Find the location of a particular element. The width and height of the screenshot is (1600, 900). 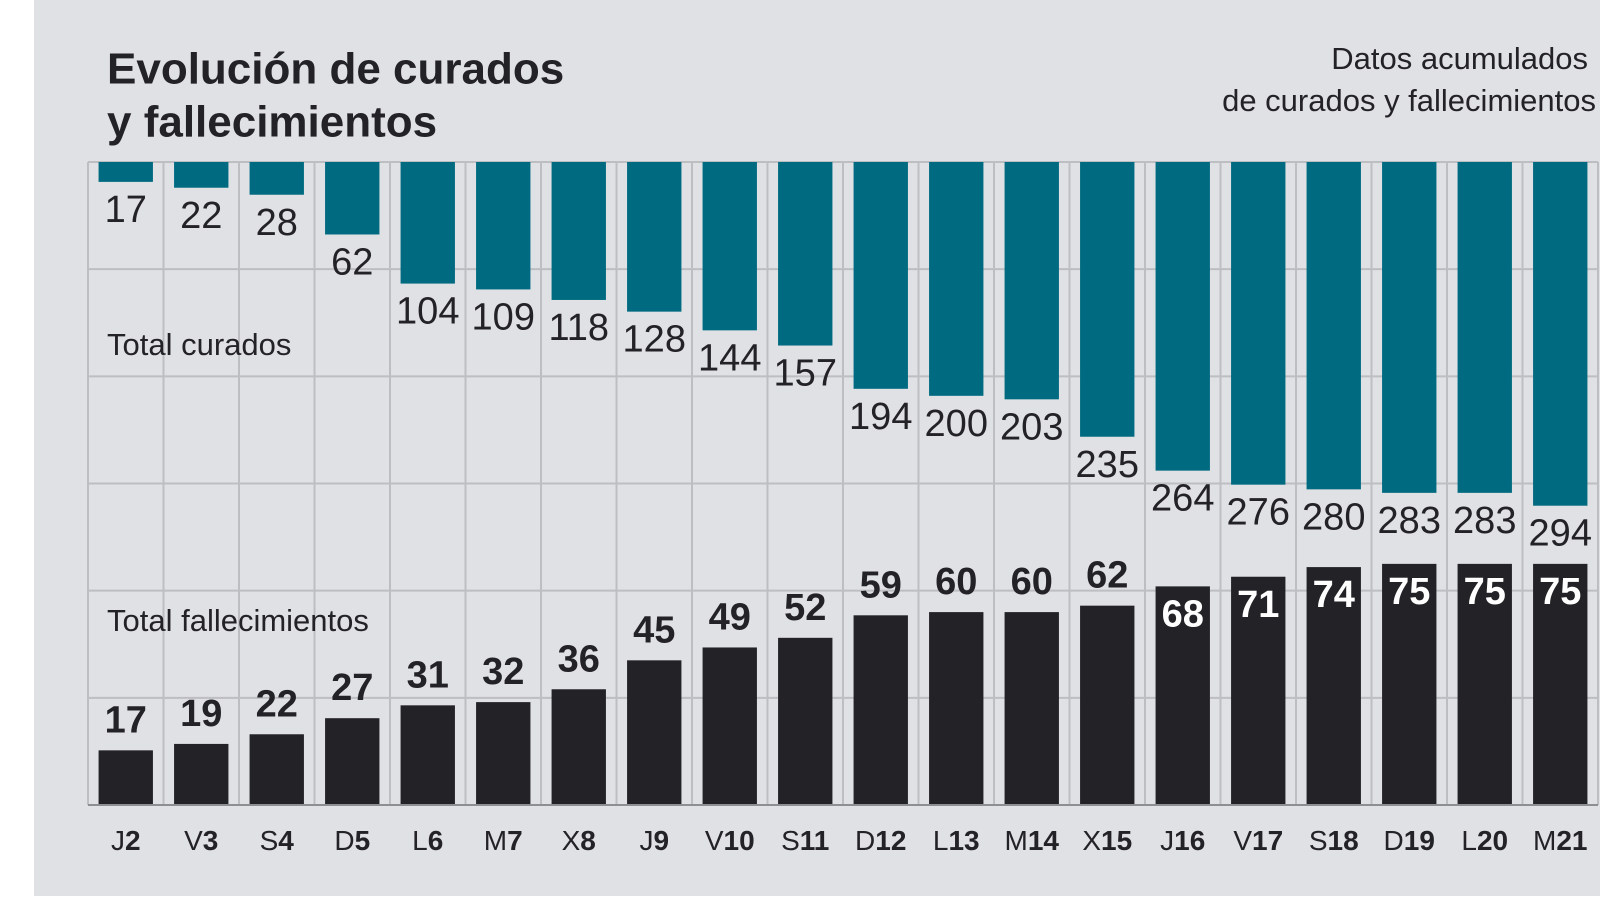

value-label: 109 is located at coordinates (503, 317).